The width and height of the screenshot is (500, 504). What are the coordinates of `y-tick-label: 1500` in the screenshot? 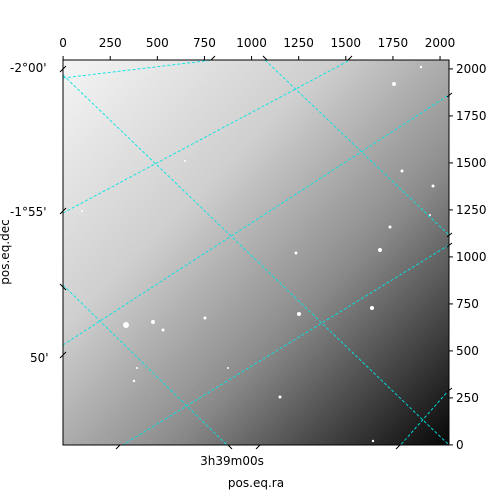 It's located at (471, 163).